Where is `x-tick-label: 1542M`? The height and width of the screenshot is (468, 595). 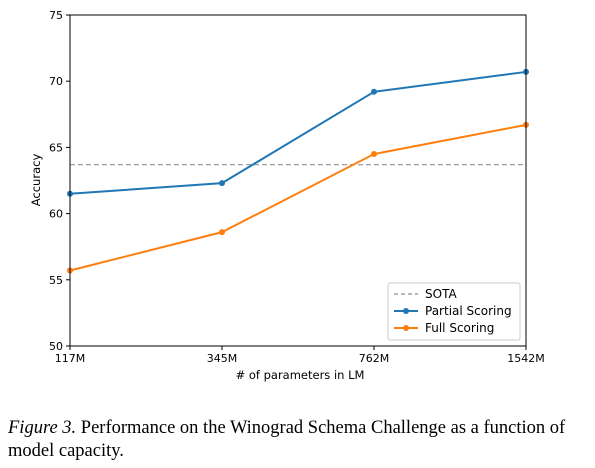 x-tick-label: 1542M is located at coordinates (526, 358).